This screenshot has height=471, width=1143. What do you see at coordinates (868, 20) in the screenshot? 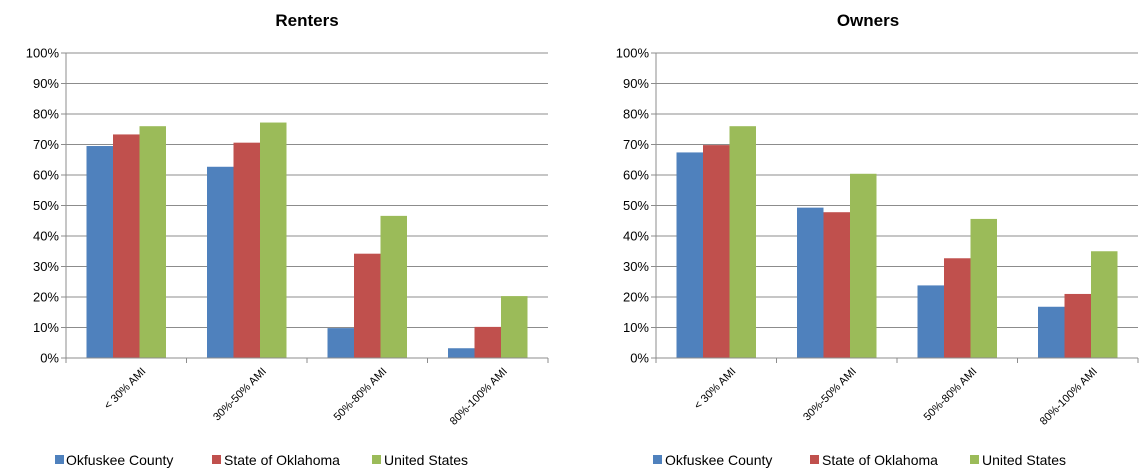
I see `chart-title: Owners` at bounding box center [868, 20].